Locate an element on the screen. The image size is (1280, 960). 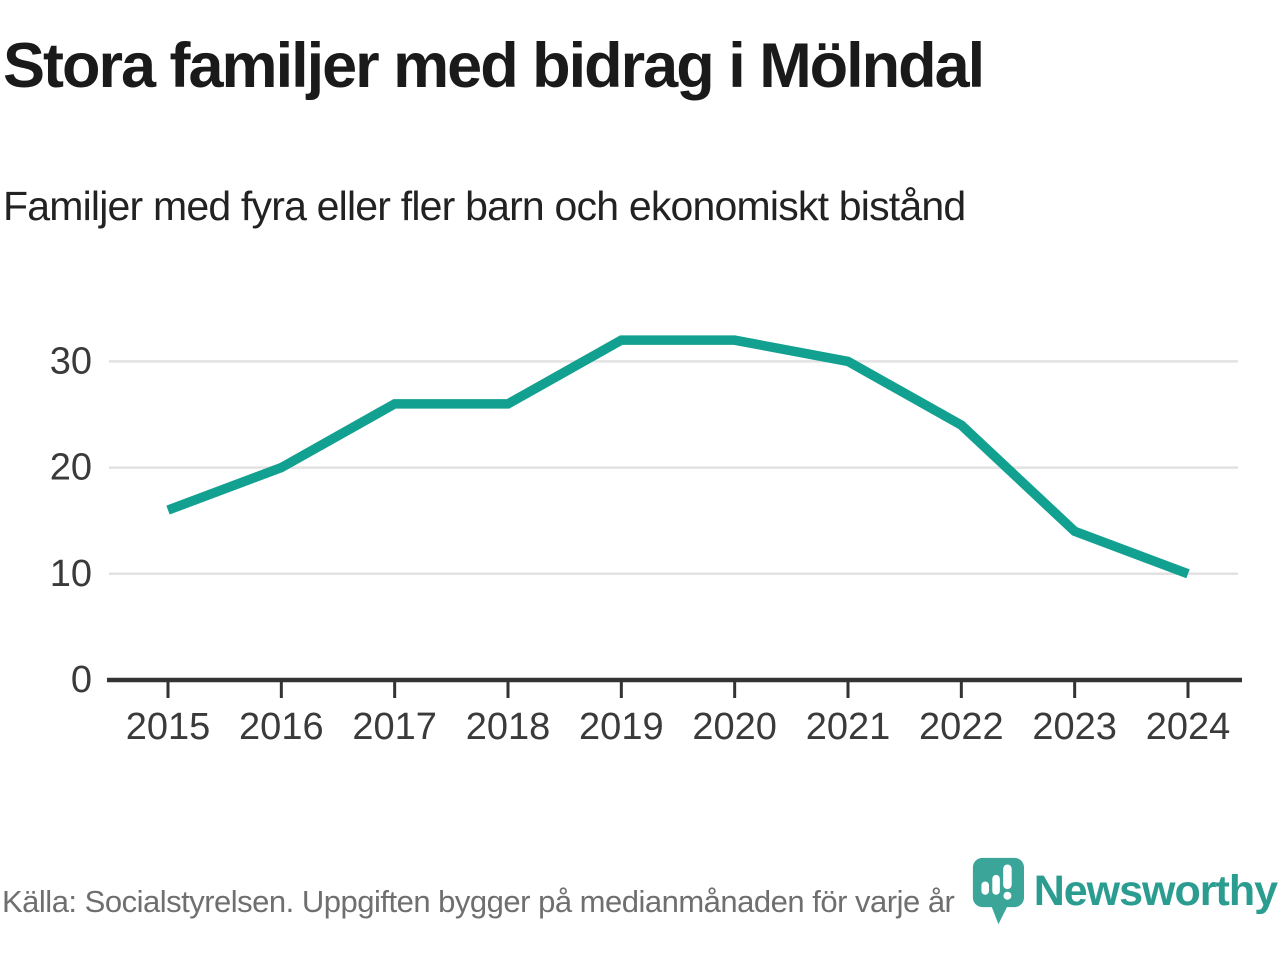
x-tick-label: 2016 is located at coordinates (281, 727).